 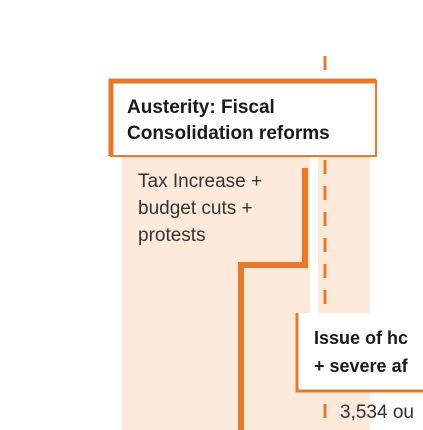 What do you see at coordinates (344, 235) in the screenshot?
I see `panel-strip` at bounding box center [344, 235].